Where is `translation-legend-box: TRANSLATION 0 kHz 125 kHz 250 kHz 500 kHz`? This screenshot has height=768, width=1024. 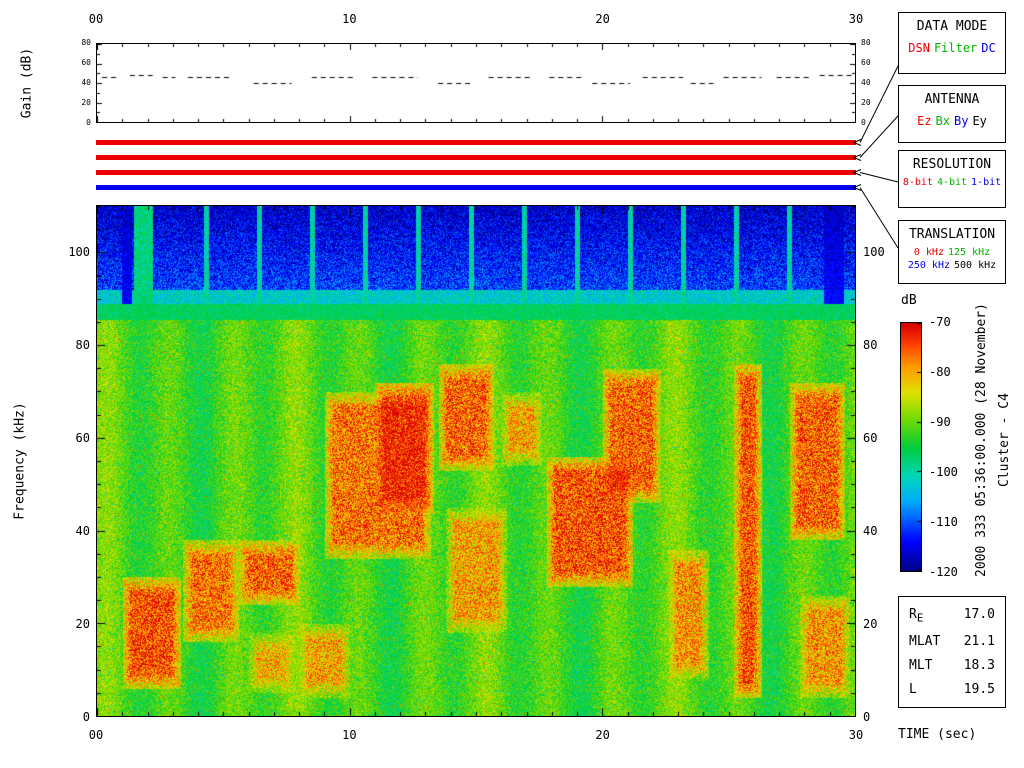
translation-legend-box: TRANSLATION 0 kHz 125 kHz 250 kHz 500 kHz is located at coordinates (952, 252).